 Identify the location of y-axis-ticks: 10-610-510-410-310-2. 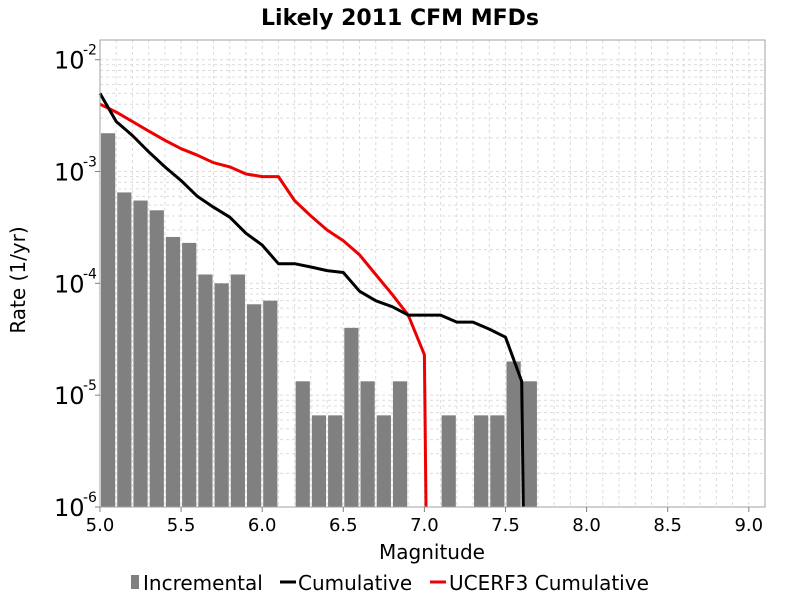
(77, 282).